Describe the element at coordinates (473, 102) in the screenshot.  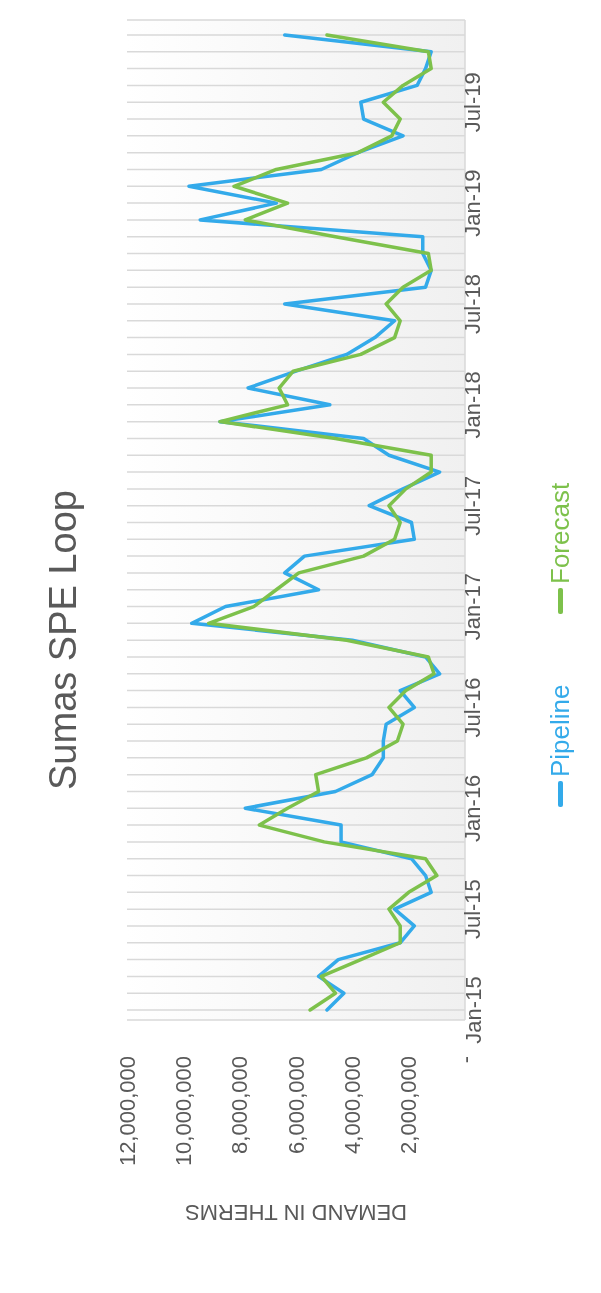
I see `y-tick-label: Jul-19` at that location.